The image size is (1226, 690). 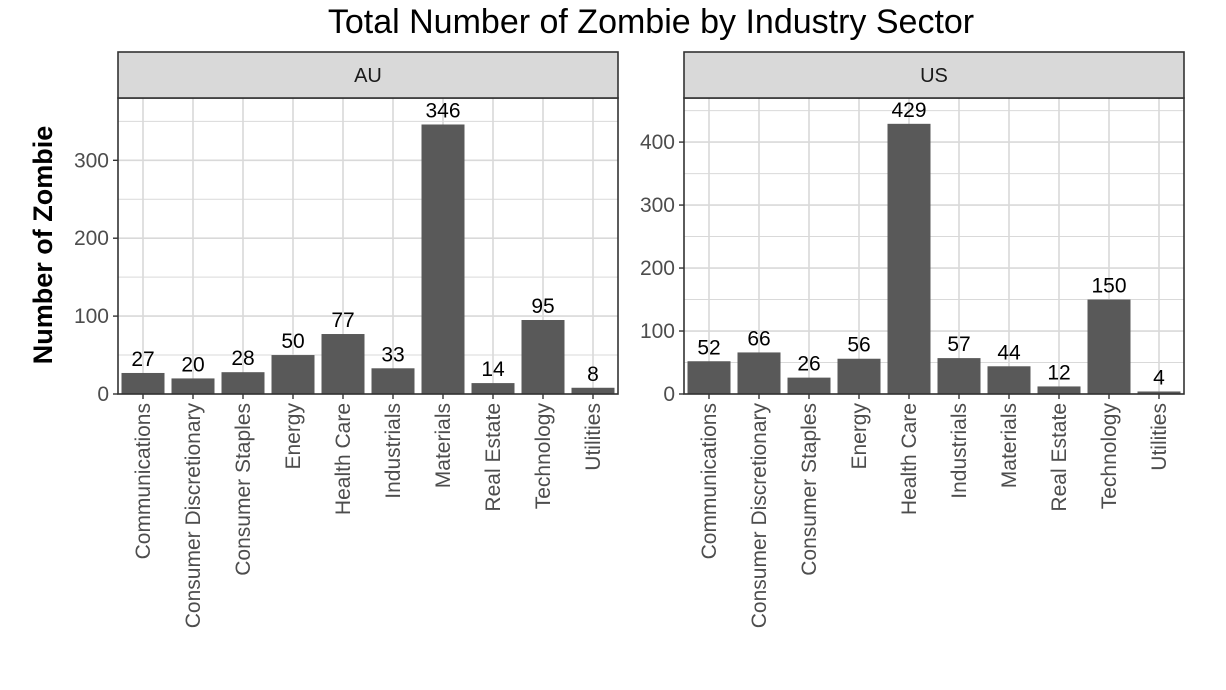 I want to click on bar-au-utilities, so click(x=593, y=390).